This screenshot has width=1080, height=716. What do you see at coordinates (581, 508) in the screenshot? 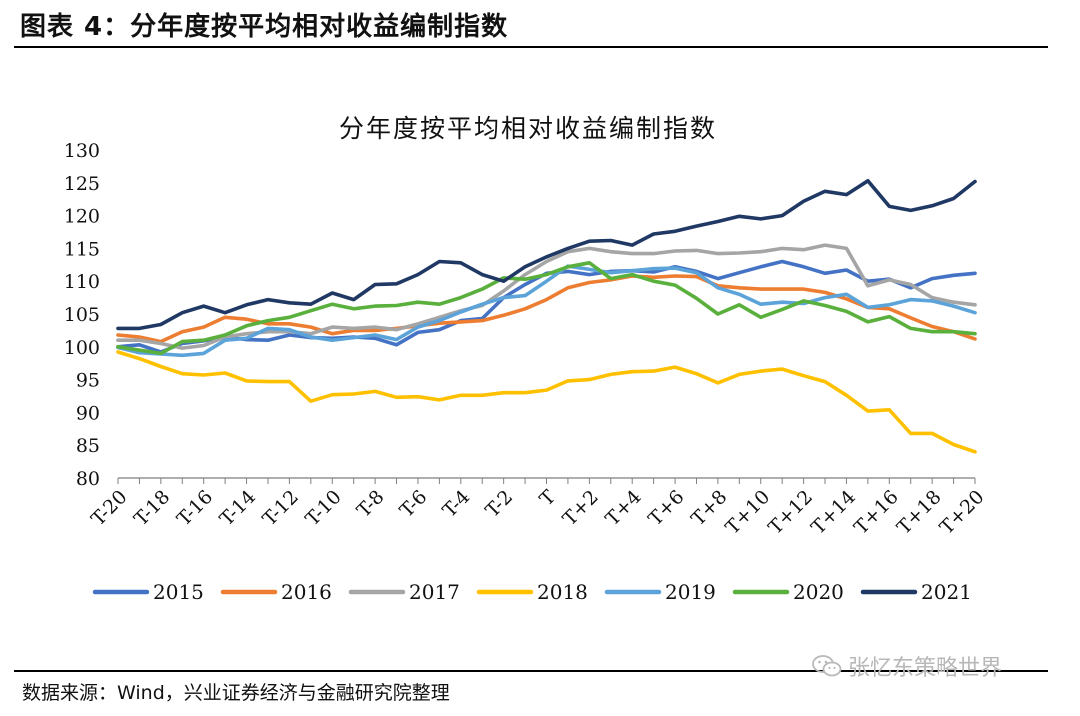
I see `x-tick-label: T+2` at bounding box center [581, 508].